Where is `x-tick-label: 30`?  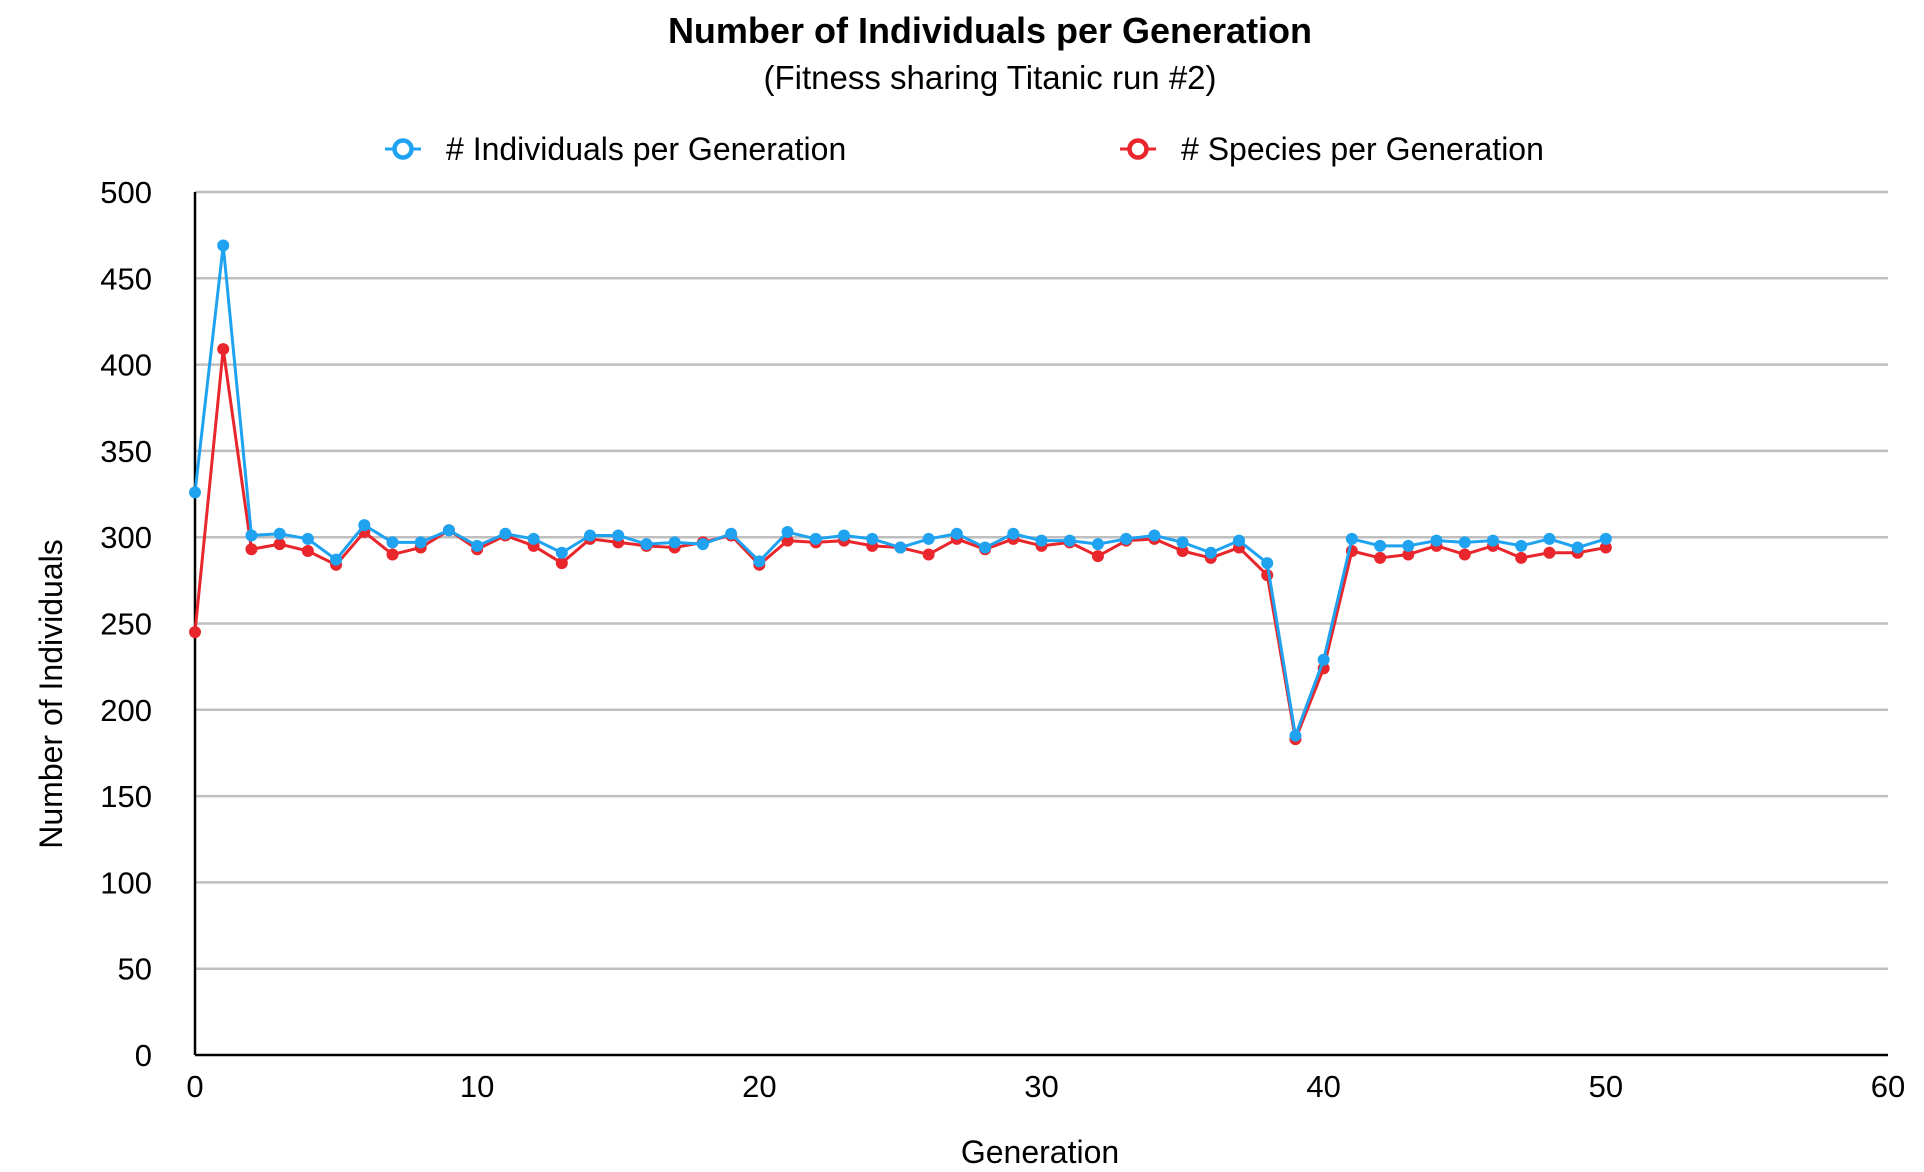 x-tick-label: 30 is located at coordinates (1041, 1086).